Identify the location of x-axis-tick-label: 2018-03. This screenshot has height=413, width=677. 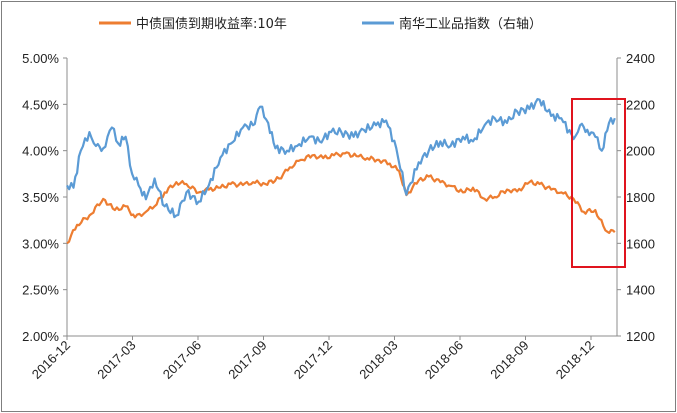
(378, 360).